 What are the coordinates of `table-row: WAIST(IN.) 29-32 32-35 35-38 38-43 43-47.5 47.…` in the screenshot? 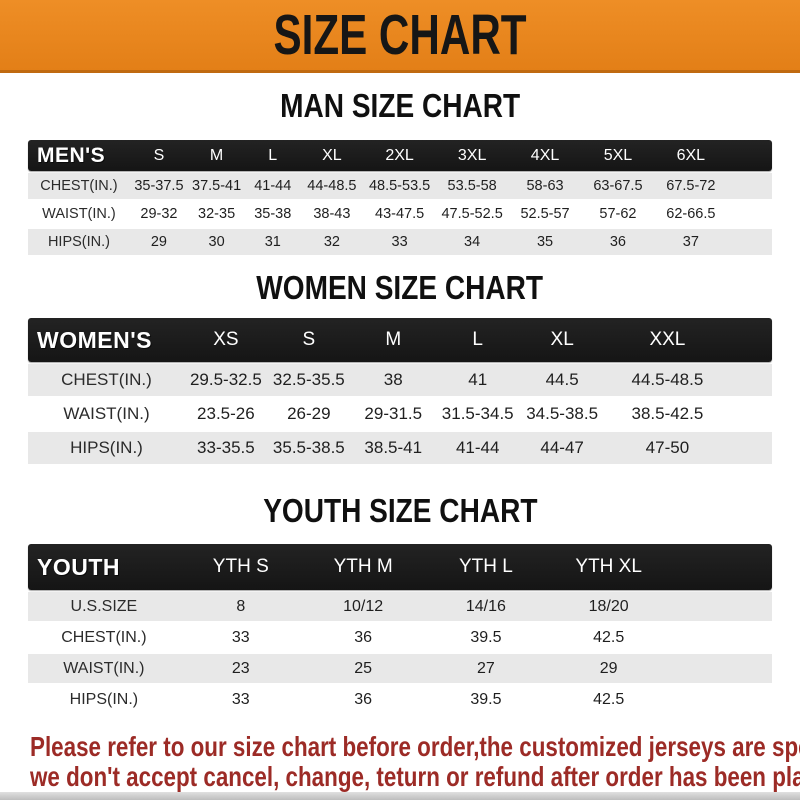 It's located at (400, 214).